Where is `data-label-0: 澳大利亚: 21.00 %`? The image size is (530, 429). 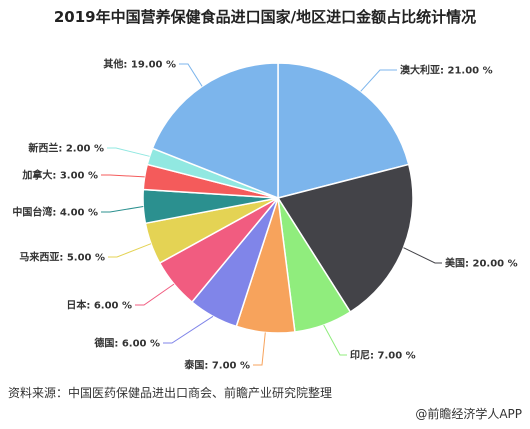 data-label-0: 澳大利亚: 21.00 % is located at coordinates (446, 70).